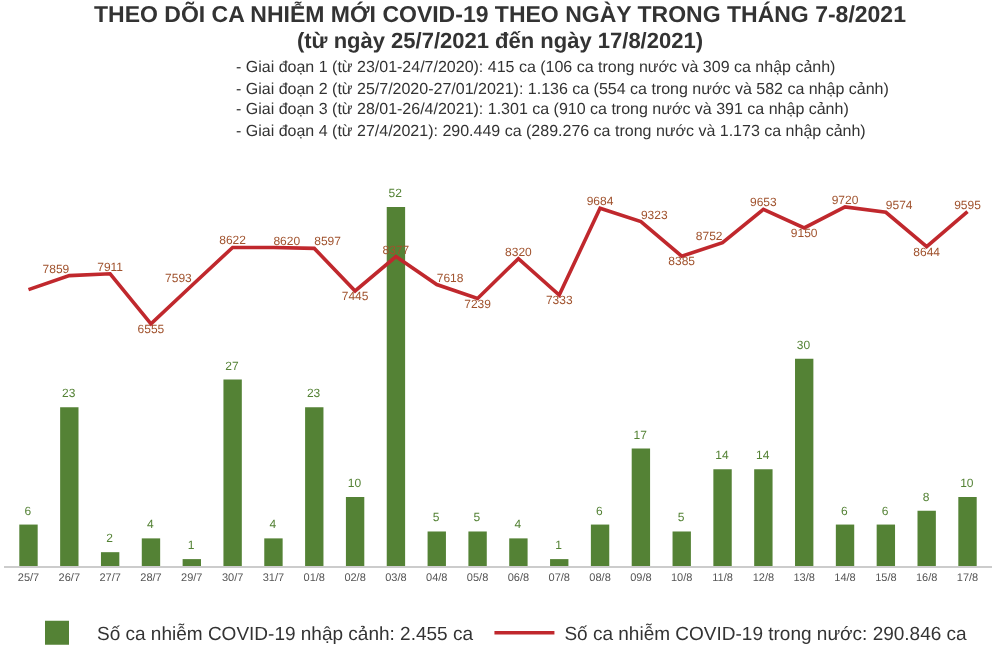 Image resolution: width=1000 pixels, height=666 pixels. I want to click on text: - Giai đoạn 2 (từ 25/7/2020-27/01/2021): 1.136 ca (554 ca trong nước và 582 ca nhập cảnh), so click(563, 89).